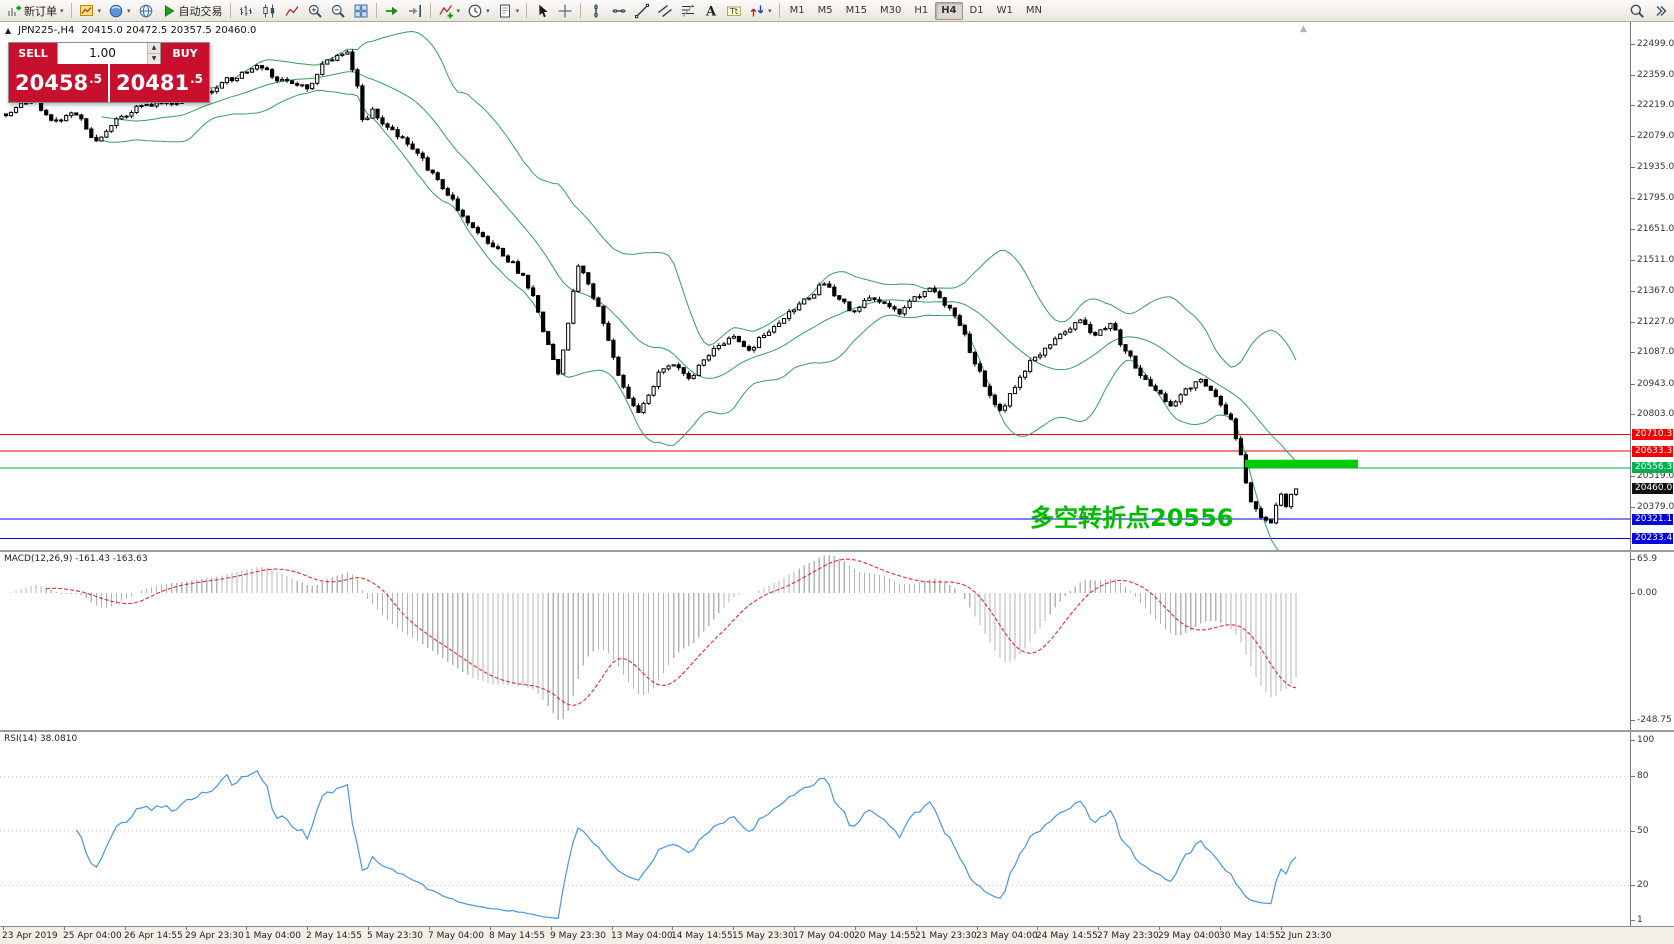  Describe the element at coordinates (1660, 11) in the screenshot. I see `toolbar-more-button` at that location.